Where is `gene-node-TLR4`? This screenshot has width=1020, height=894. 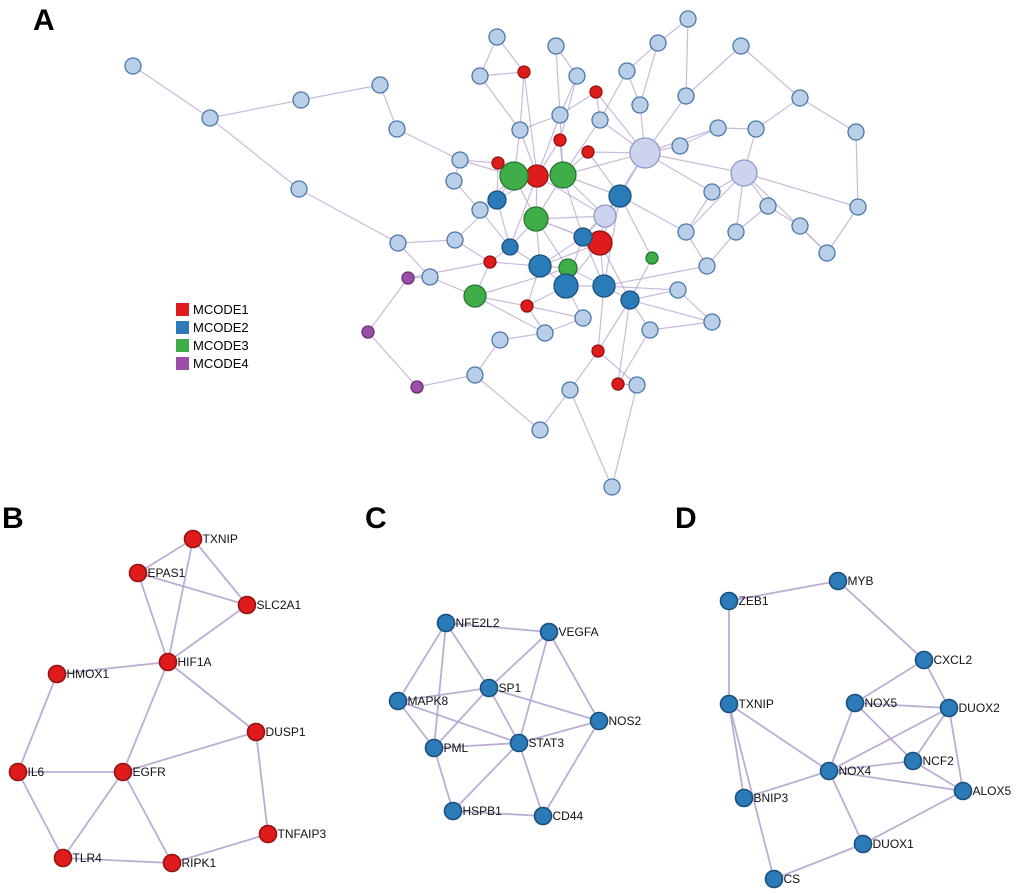 gene-node-TLR4 is located at coordinates (63, 858).